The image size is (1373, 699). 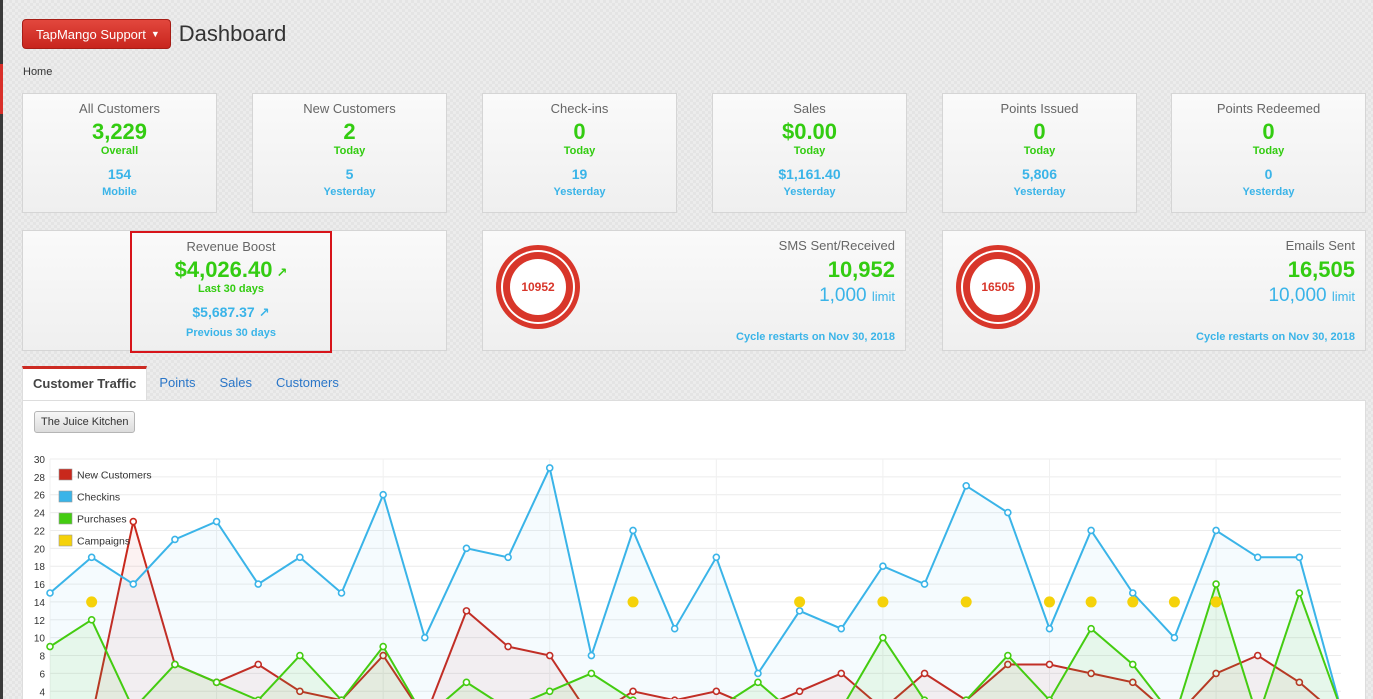 What do you see at coordinates (349, 131) in the screenshot?
I see `stat-value: 2` at bounding box center [349, 131].